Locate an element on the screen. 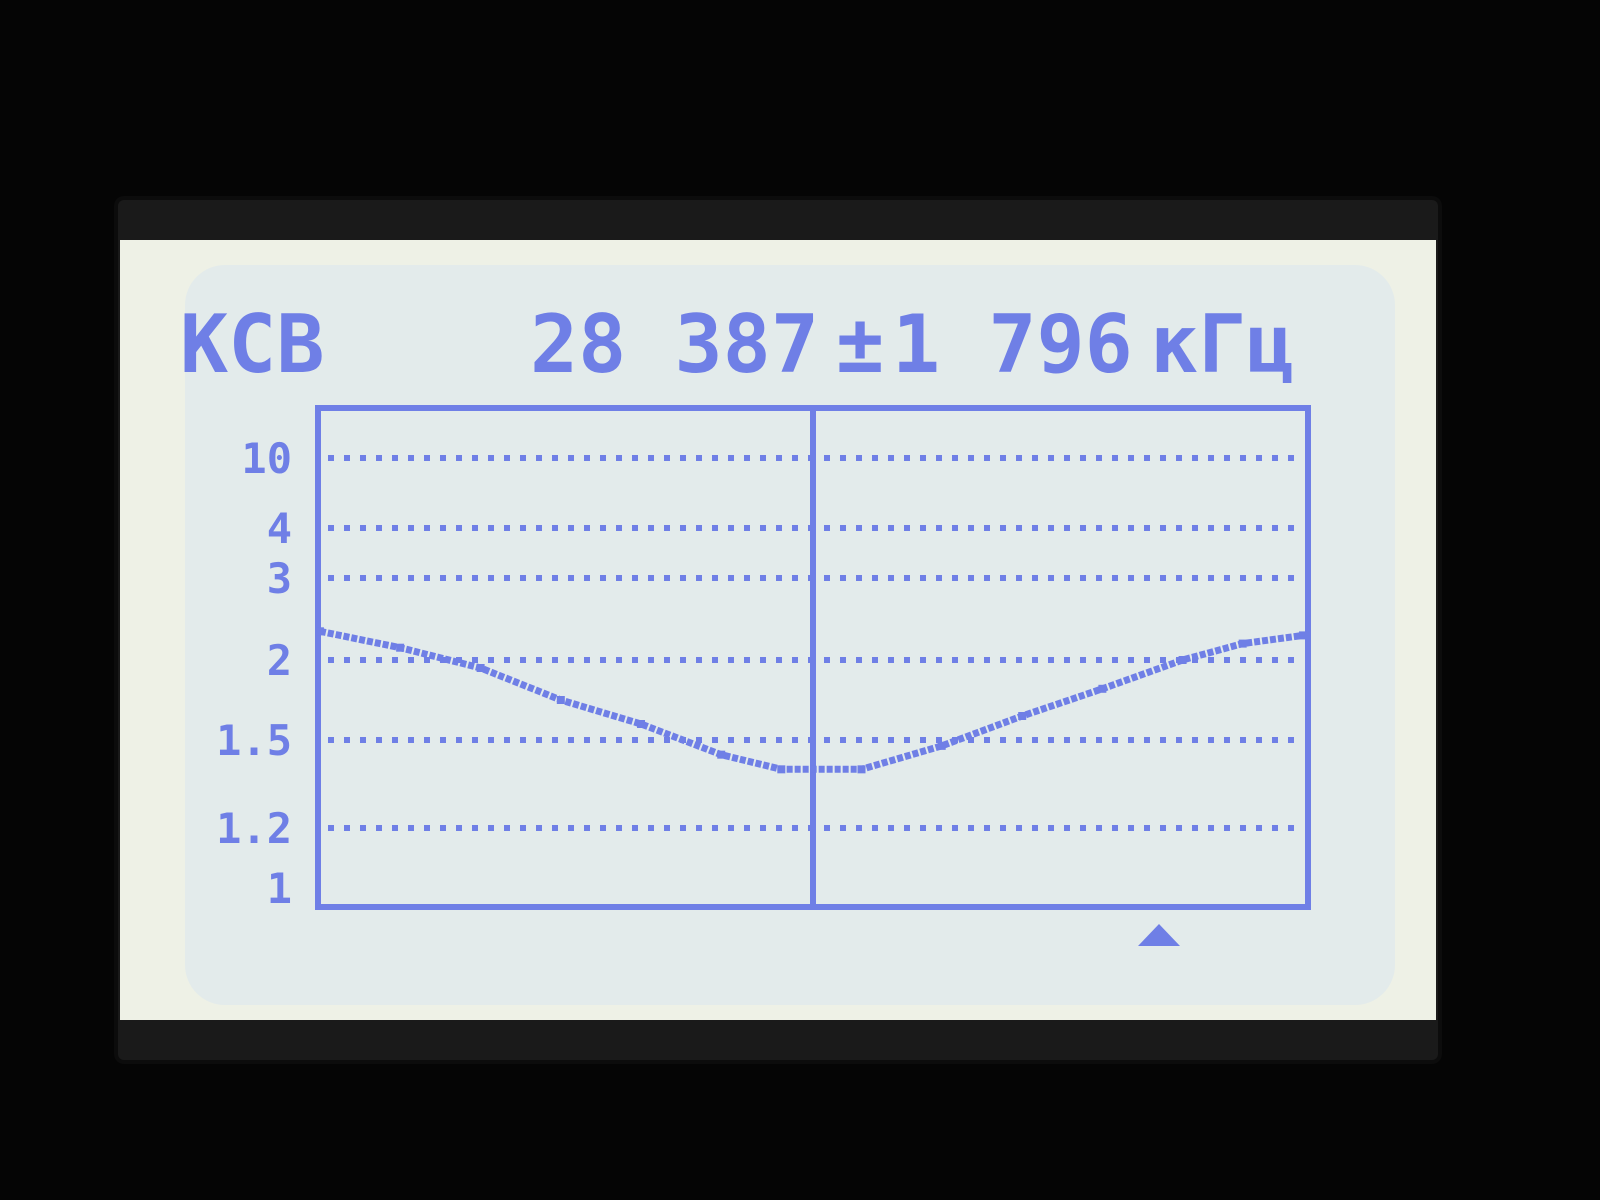  ytick-label: 4 is located at coordinates (279, 528).